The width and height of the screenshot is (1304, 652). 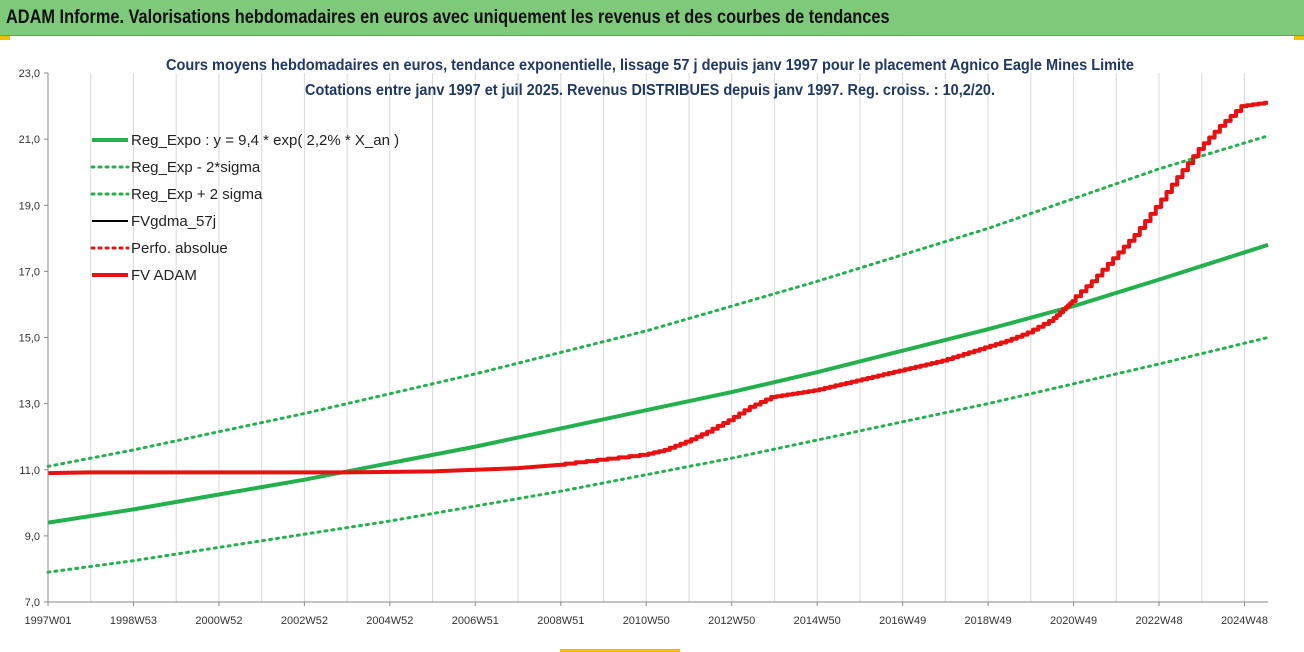 I want to click on x-tick-label: 2010W50, so click(x=646, y=621).